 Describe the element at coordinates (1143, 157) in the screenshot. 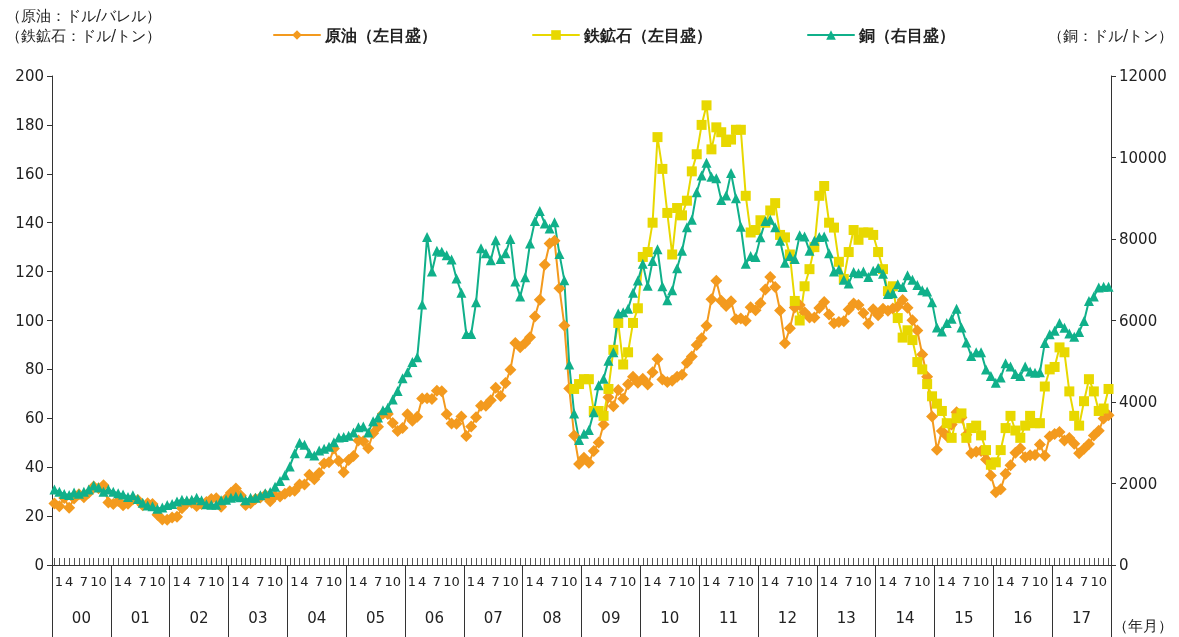

I see `y2-tick-label: 10000` at that location.